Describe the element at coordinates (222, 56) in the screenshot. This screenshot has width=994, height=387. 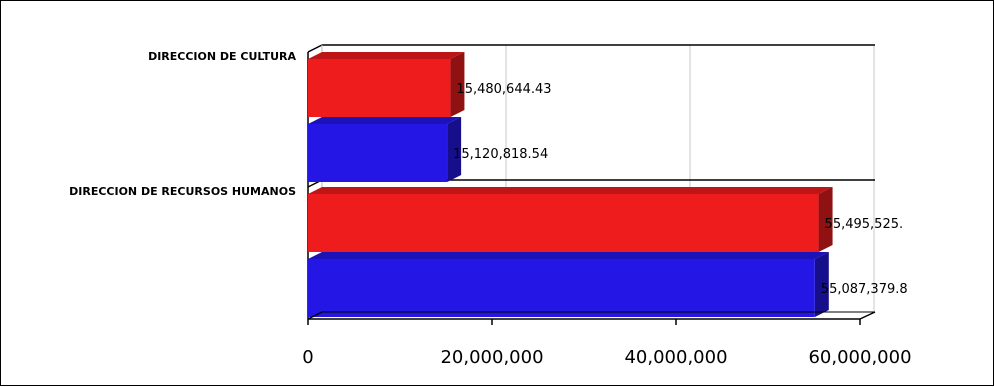
I see `category-label: DIRECCION DE CULTURA` at that location.